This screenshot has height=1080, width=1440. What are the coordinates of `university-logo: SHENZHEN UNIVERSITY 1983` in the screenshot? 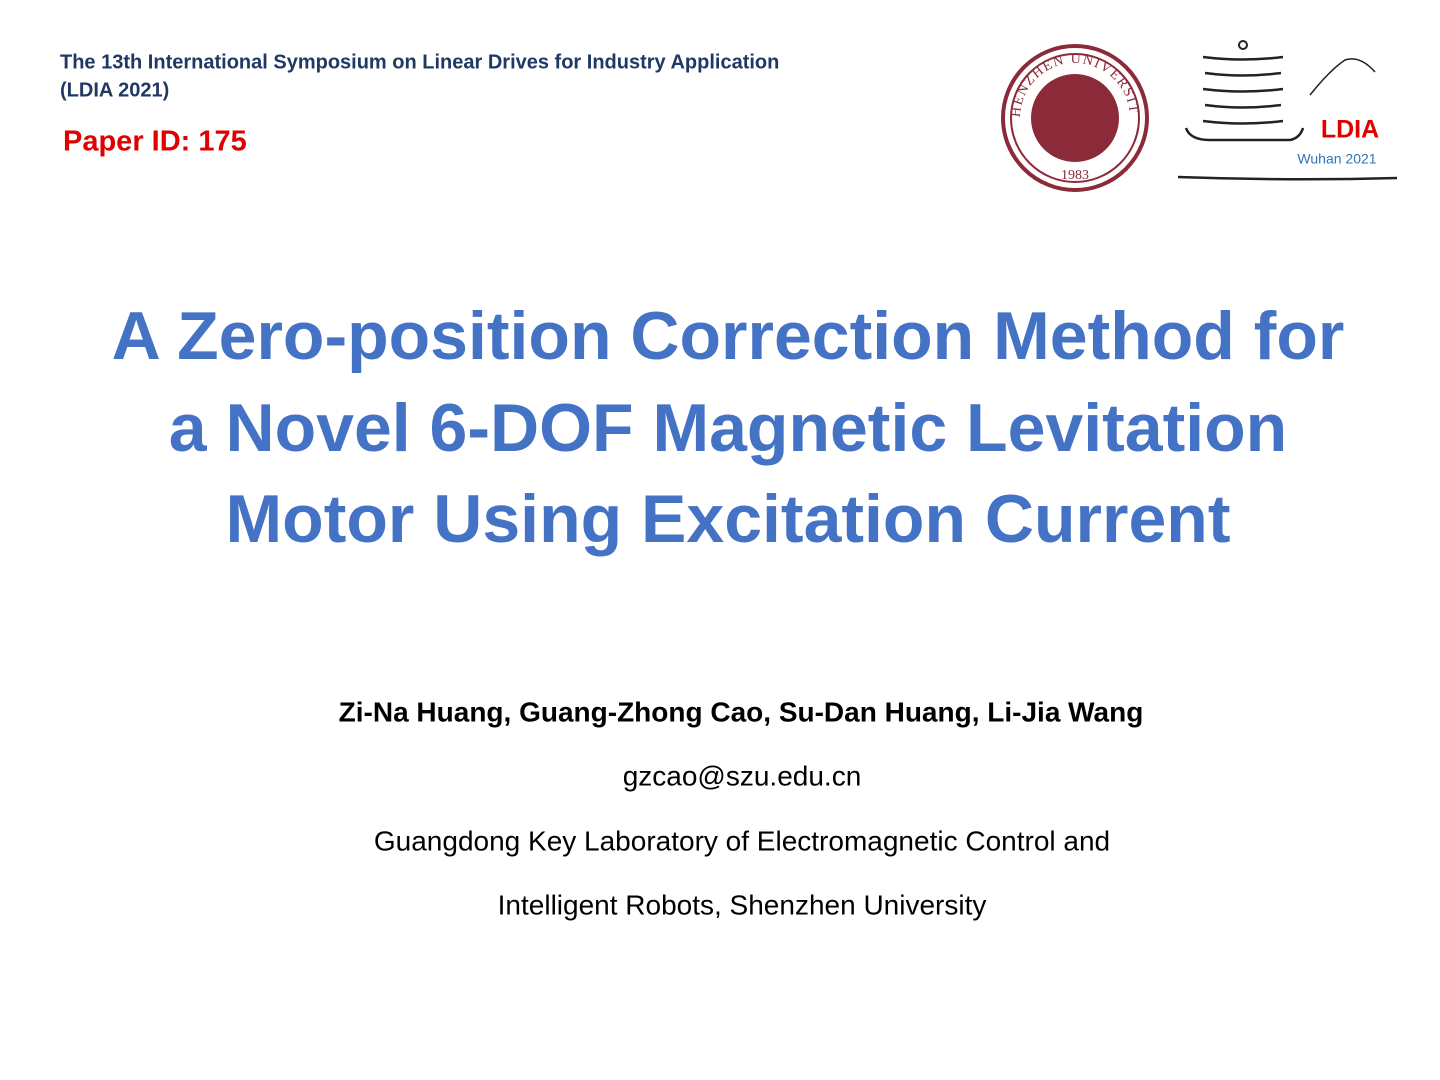 It's located at (574, 96).